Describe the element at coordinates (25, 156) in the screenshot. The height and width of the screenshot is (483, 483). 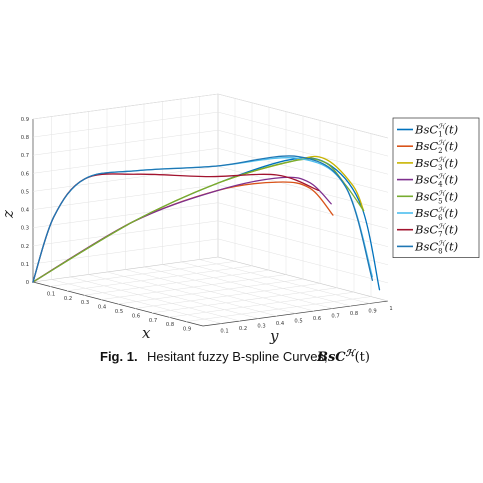
I see `z-tick-label: 0.7` at that location.